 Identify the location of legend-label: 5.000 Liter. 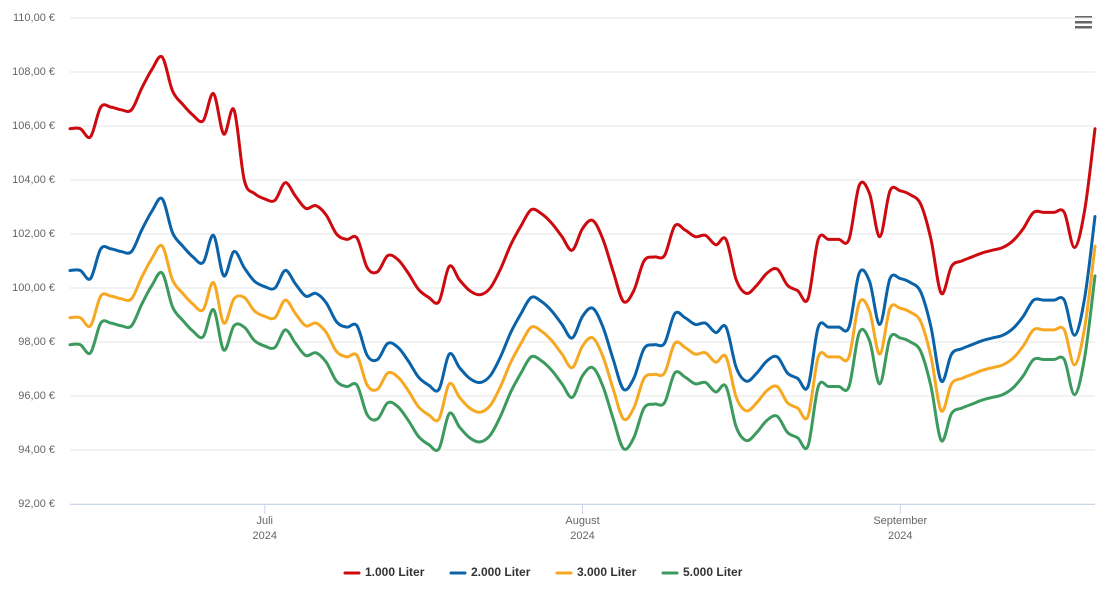
(713, 572).